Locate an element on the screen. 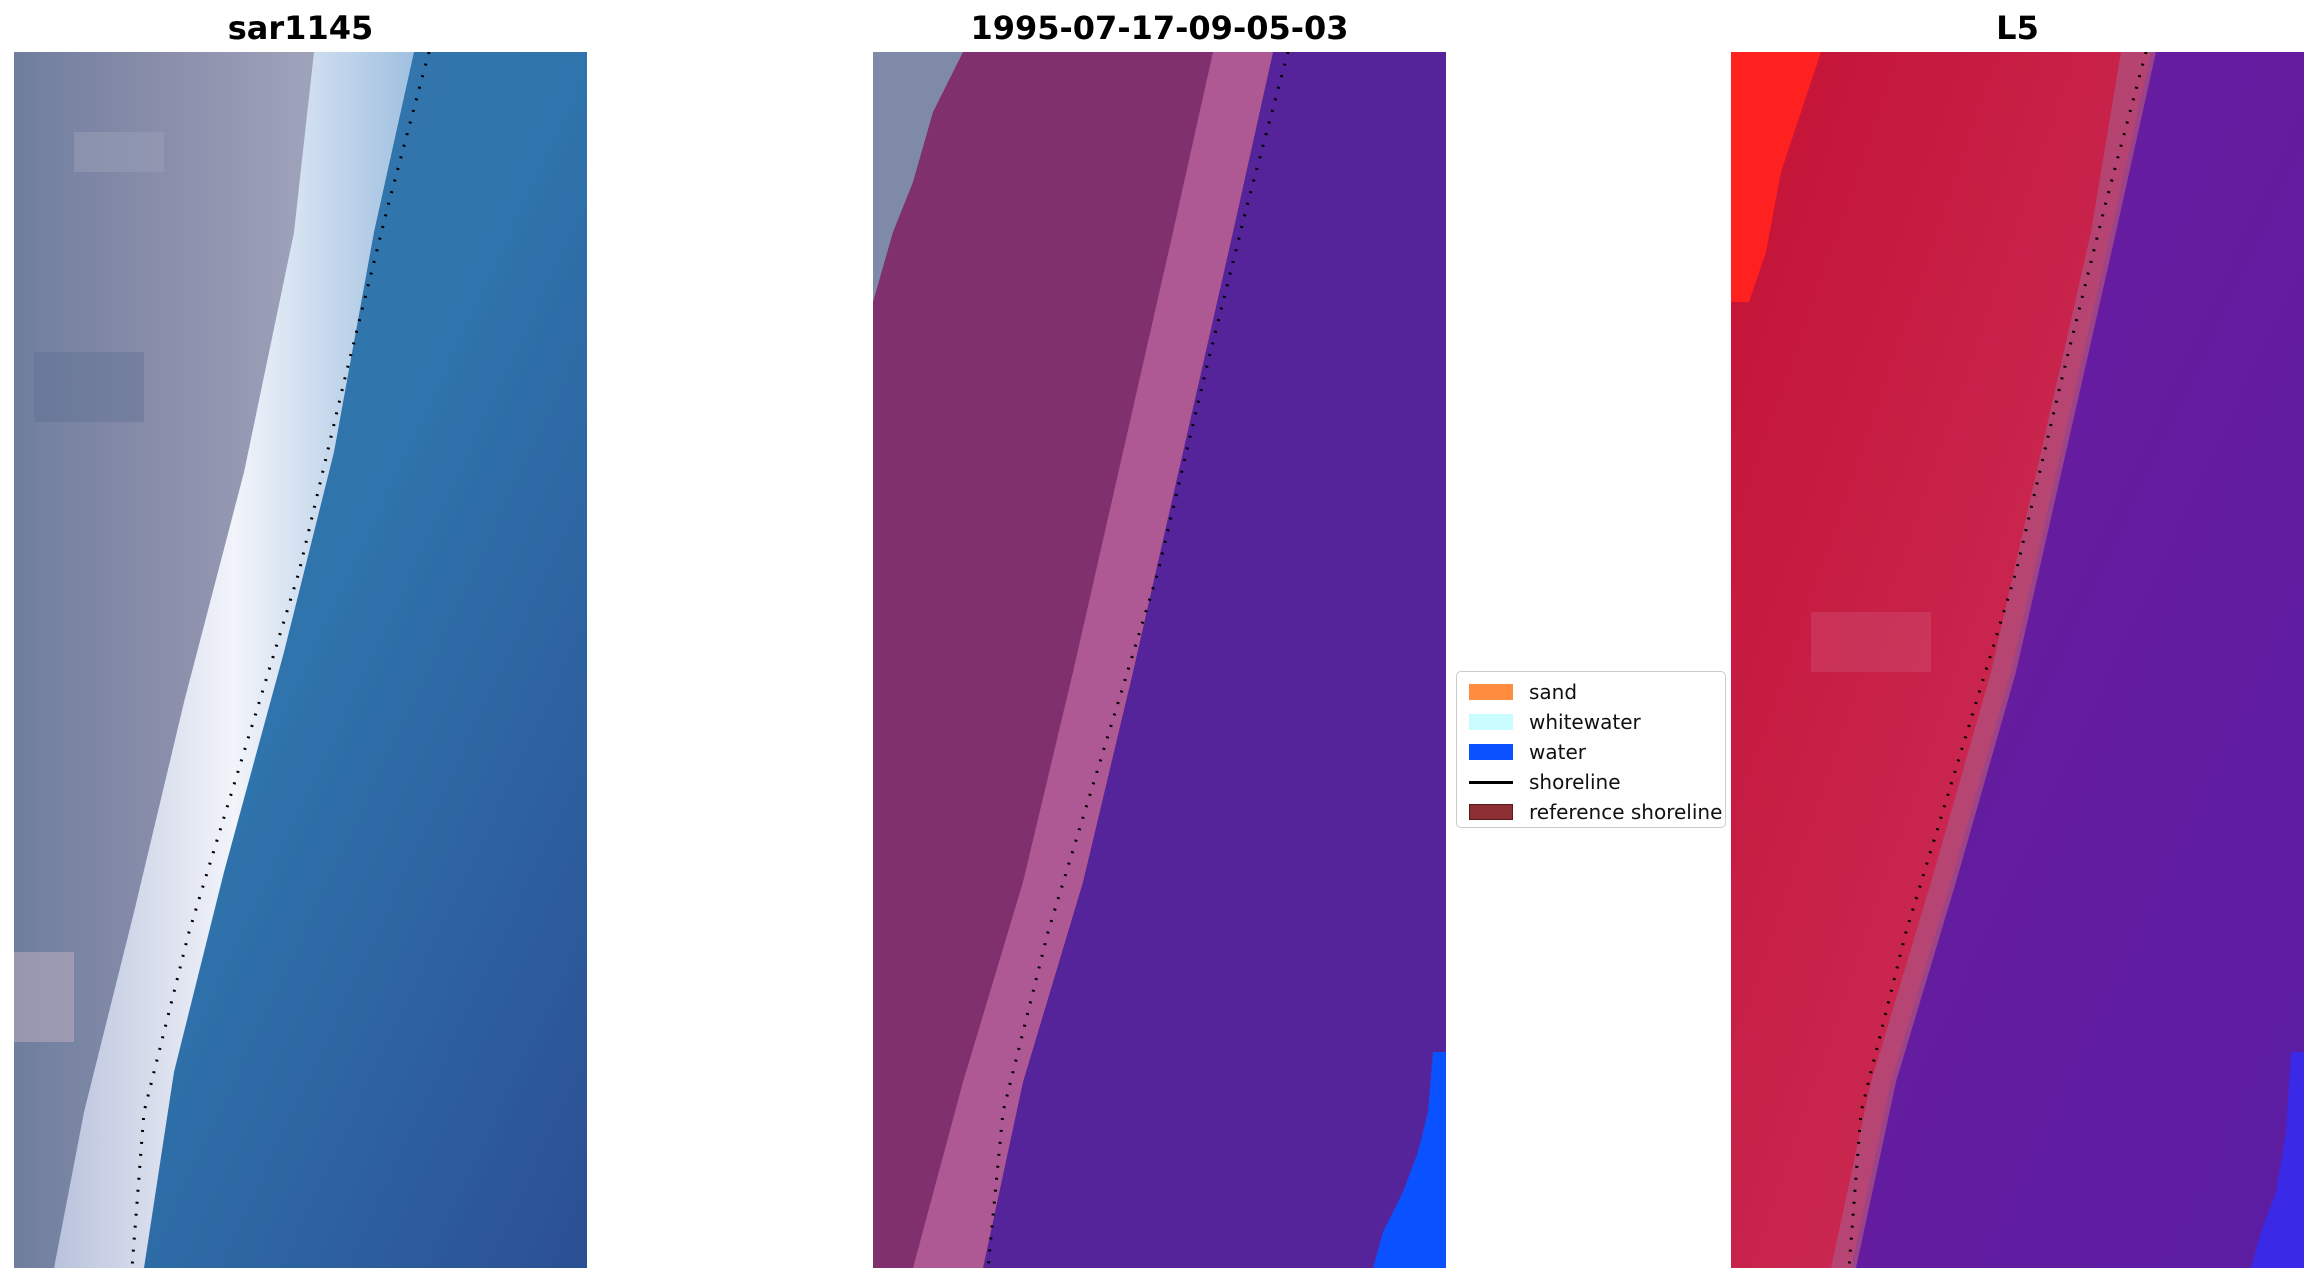 The width and height of the screenshot is (2317, 1283). legend-item-whitewater: whitewater is located at coordinates (1591, 722).